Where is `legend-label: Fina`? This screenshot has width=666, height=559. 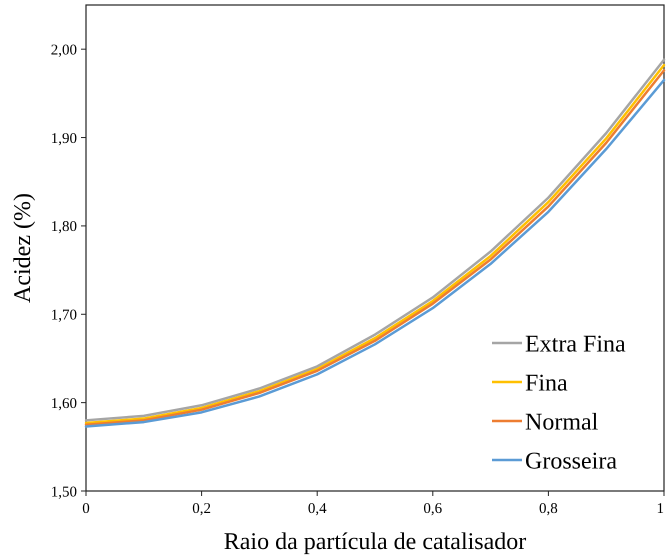 legend-label: Fina is located at coordinates (546, 383).